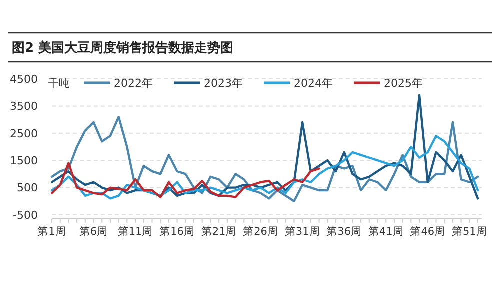 Image resolution: width=500 pixels, height=281 pixels. Describe the element at coordinates (223, 83) in the screenshot. I see `legend-label: 2023年` at that location.